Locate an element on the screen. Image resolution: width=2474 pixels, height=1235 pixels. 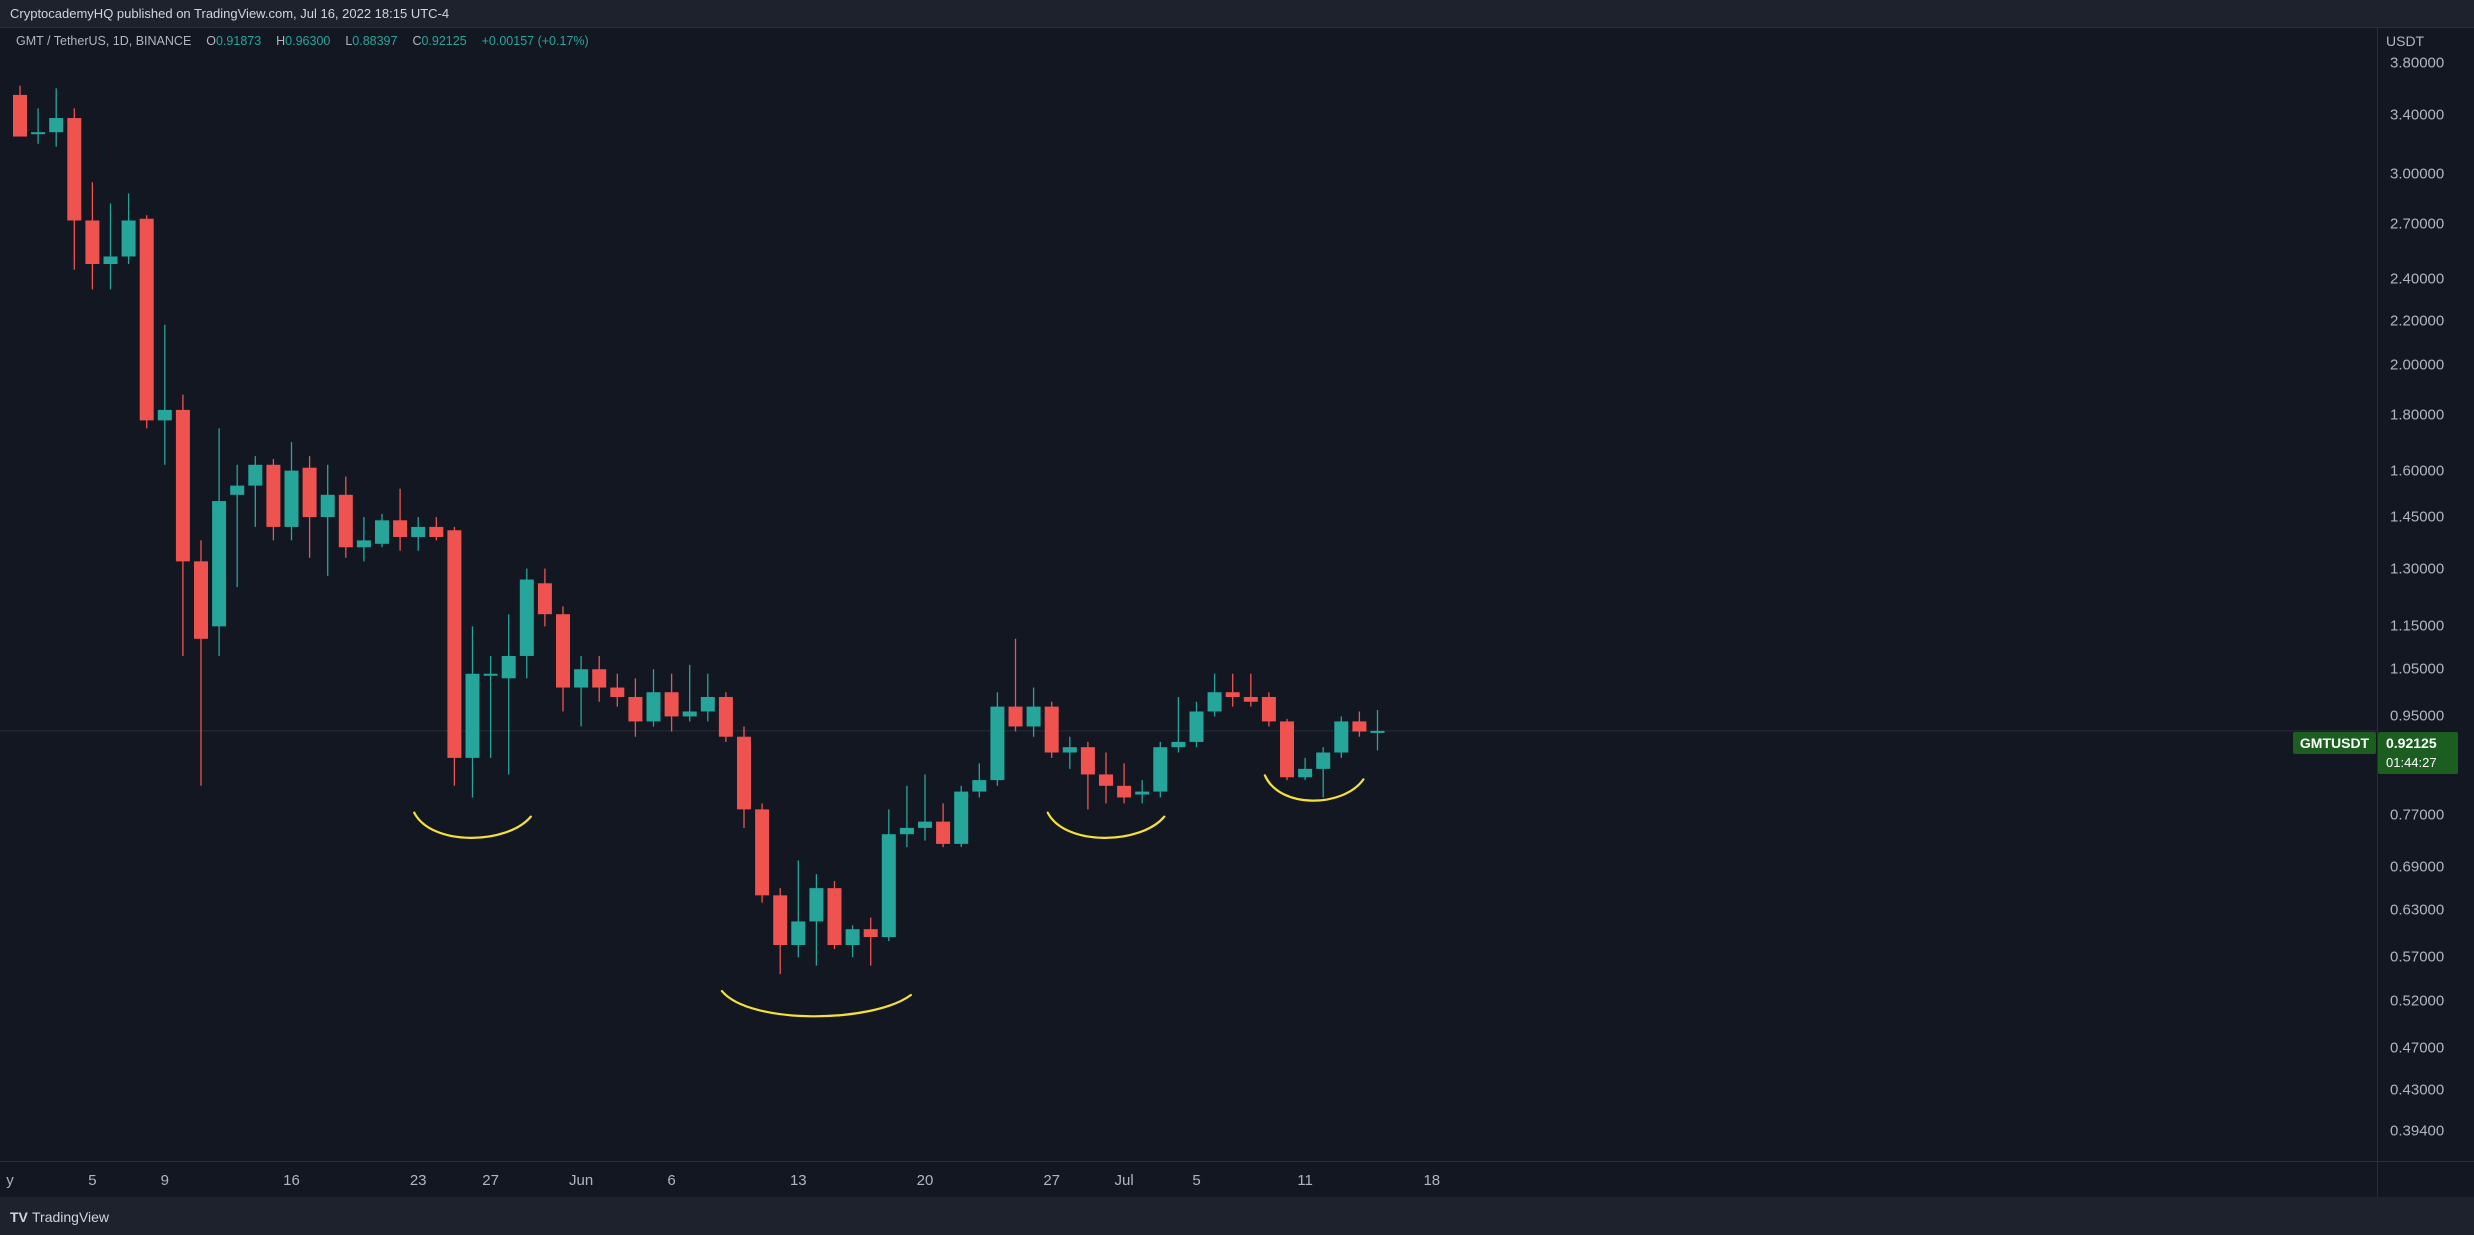
symbol-price-tag: GMTUSDT is located at coordinates (2334, 743).